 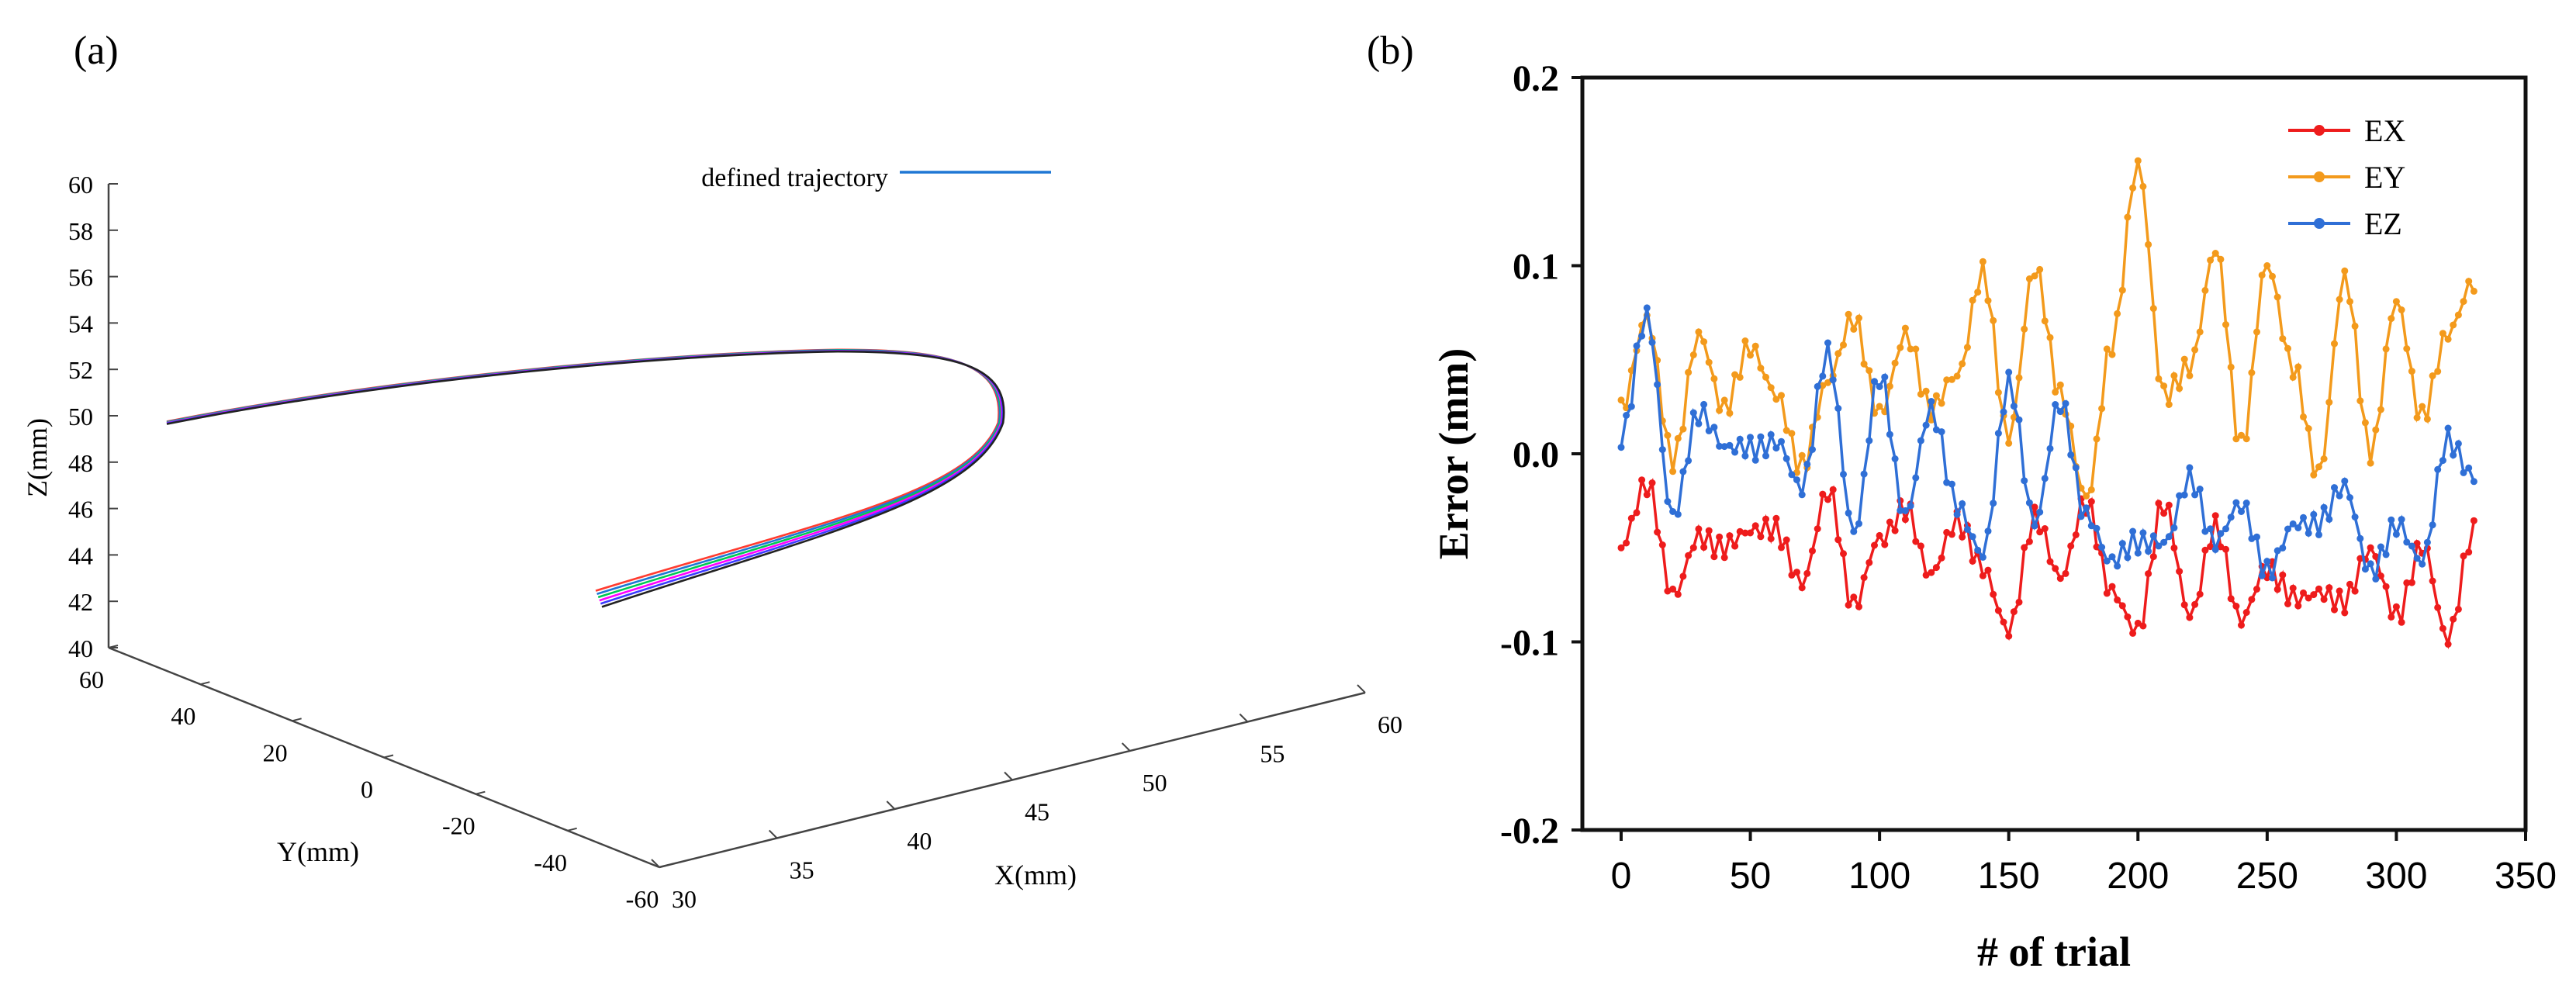 I want to click on series-ez, so click(x=2047, y=443).